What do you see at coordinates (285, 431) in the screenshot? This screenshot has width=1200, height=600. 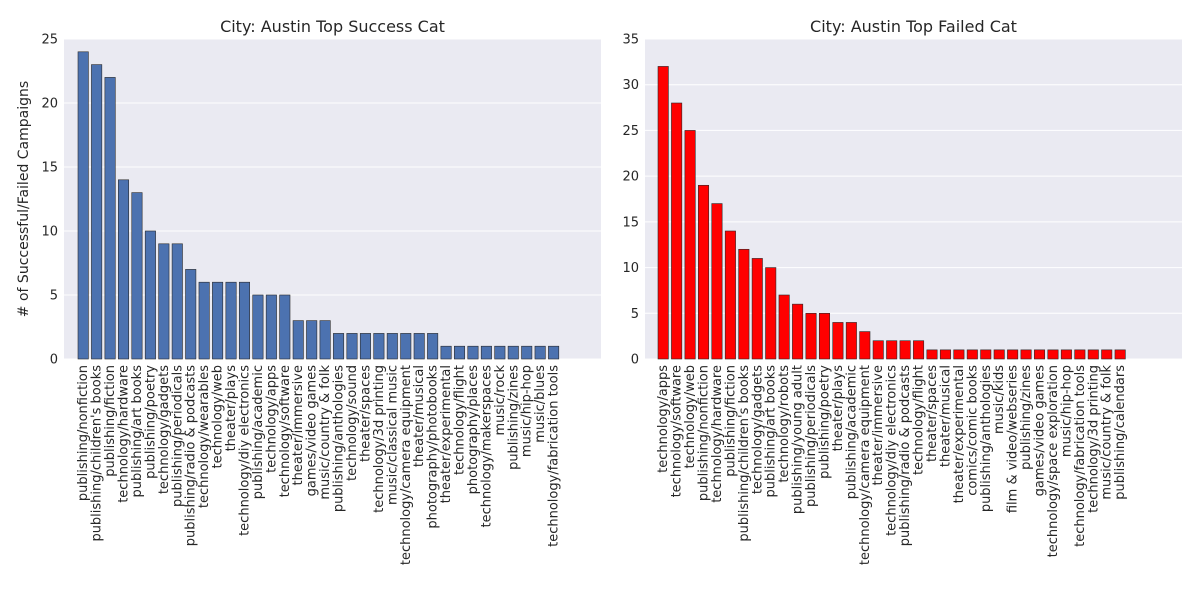 I see `success-x-tick-label: technology/software` at bounding box center [285, 431].